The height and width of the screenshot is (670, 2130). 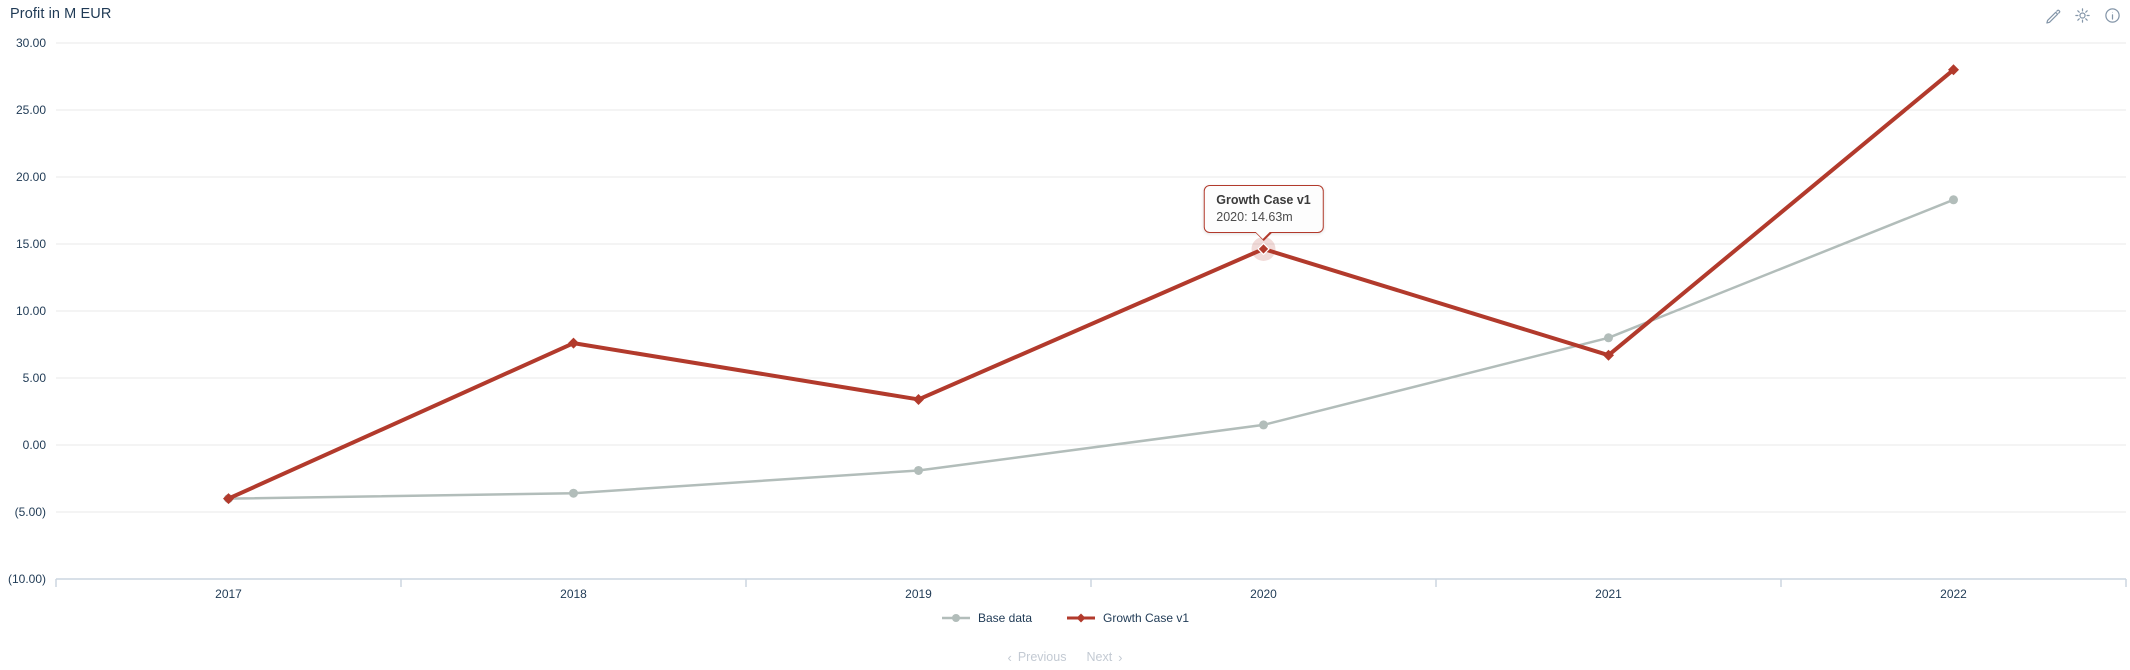 What do you see at coordinates (2112, 15) in the screenshot?
I see `info-icon` at bounding box center [2112, 15].